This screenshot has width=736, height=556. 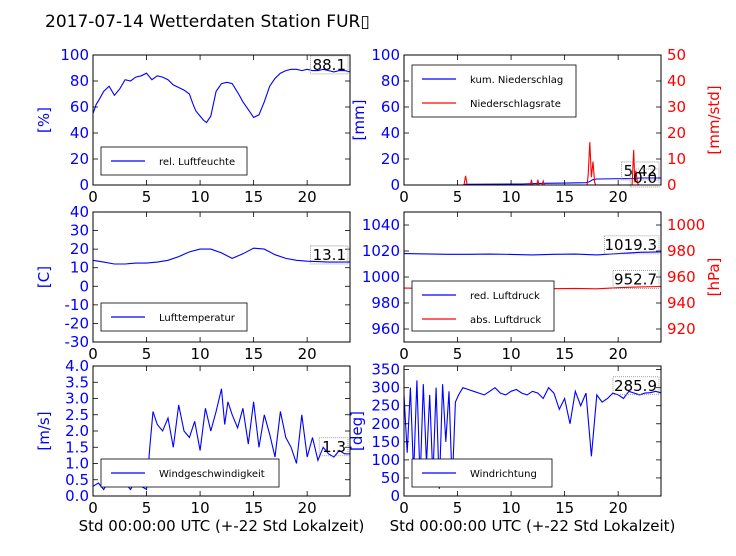 What do you see at coordinates (359, 120) in the screenshot?
I see `y-axis-label: [mm]` at bounding box center [359, 120].